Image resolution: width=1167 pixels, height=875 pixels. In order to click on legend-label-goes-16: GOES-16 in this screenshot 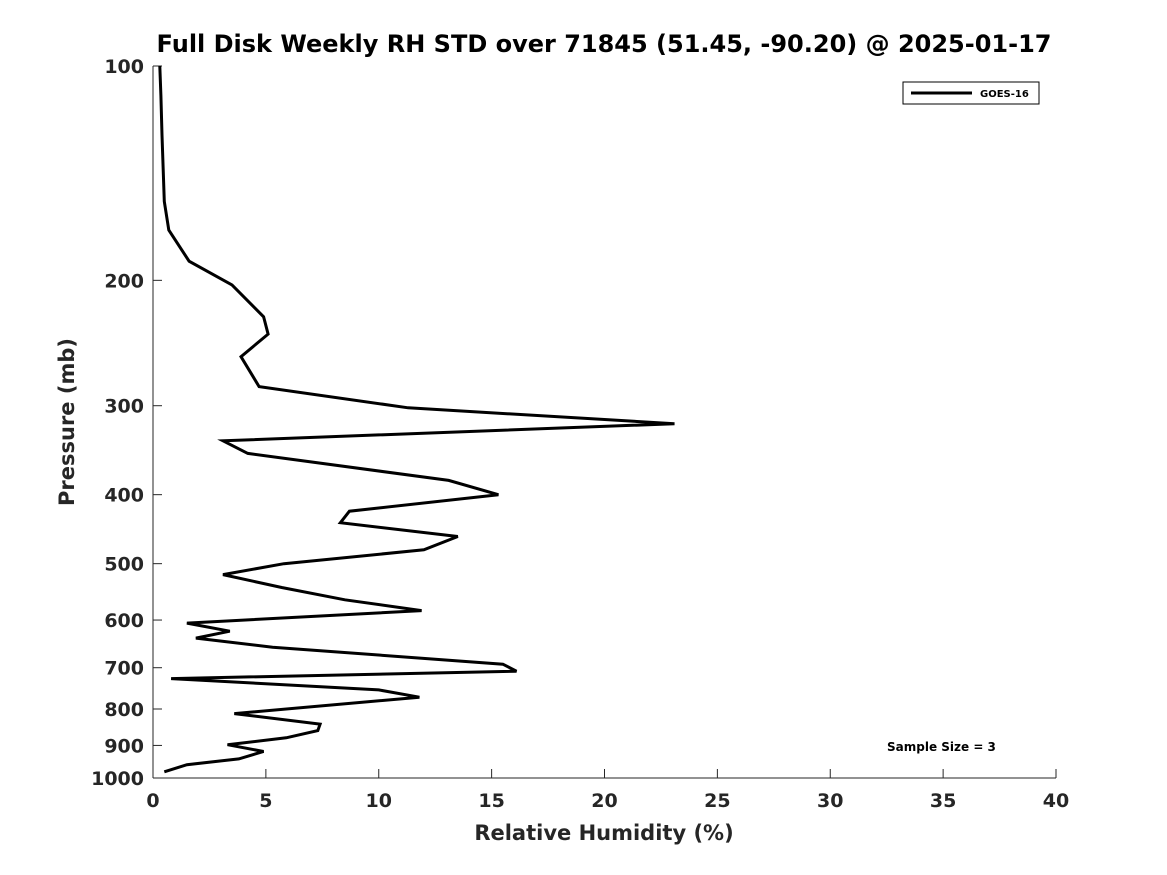, I will do `click(1004, 94)`.